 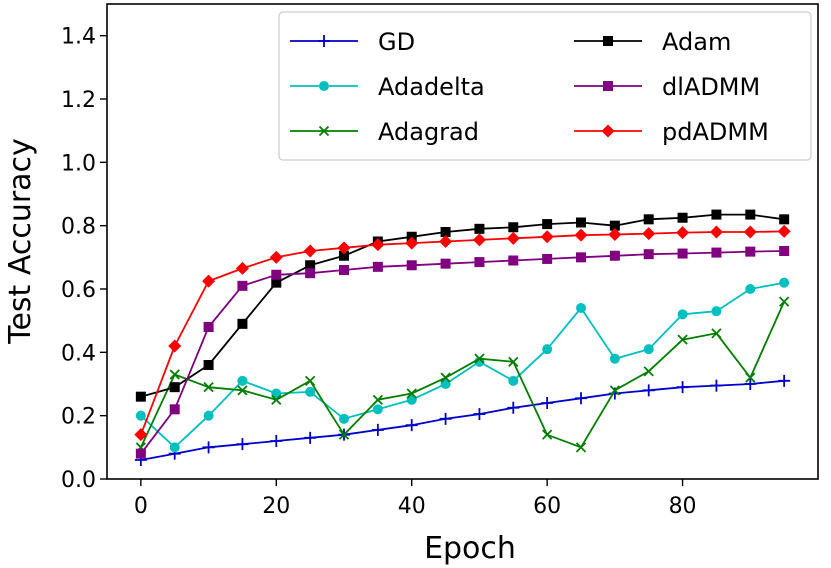 What do you see at coordinates (78, 480) in the screenshot?
I see `y-tick-label: 0.0` at bounding box center [78, 480].